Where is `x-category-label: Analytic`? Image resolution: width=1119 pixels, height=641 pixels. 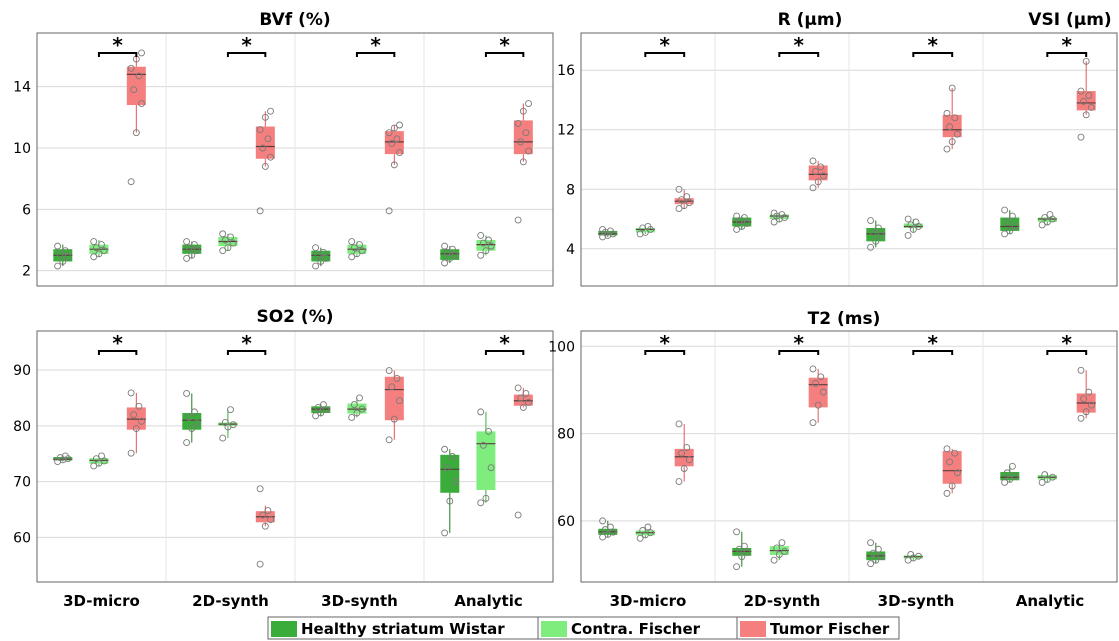
x-category-label: Analytic is located at coordinates (488, 601).